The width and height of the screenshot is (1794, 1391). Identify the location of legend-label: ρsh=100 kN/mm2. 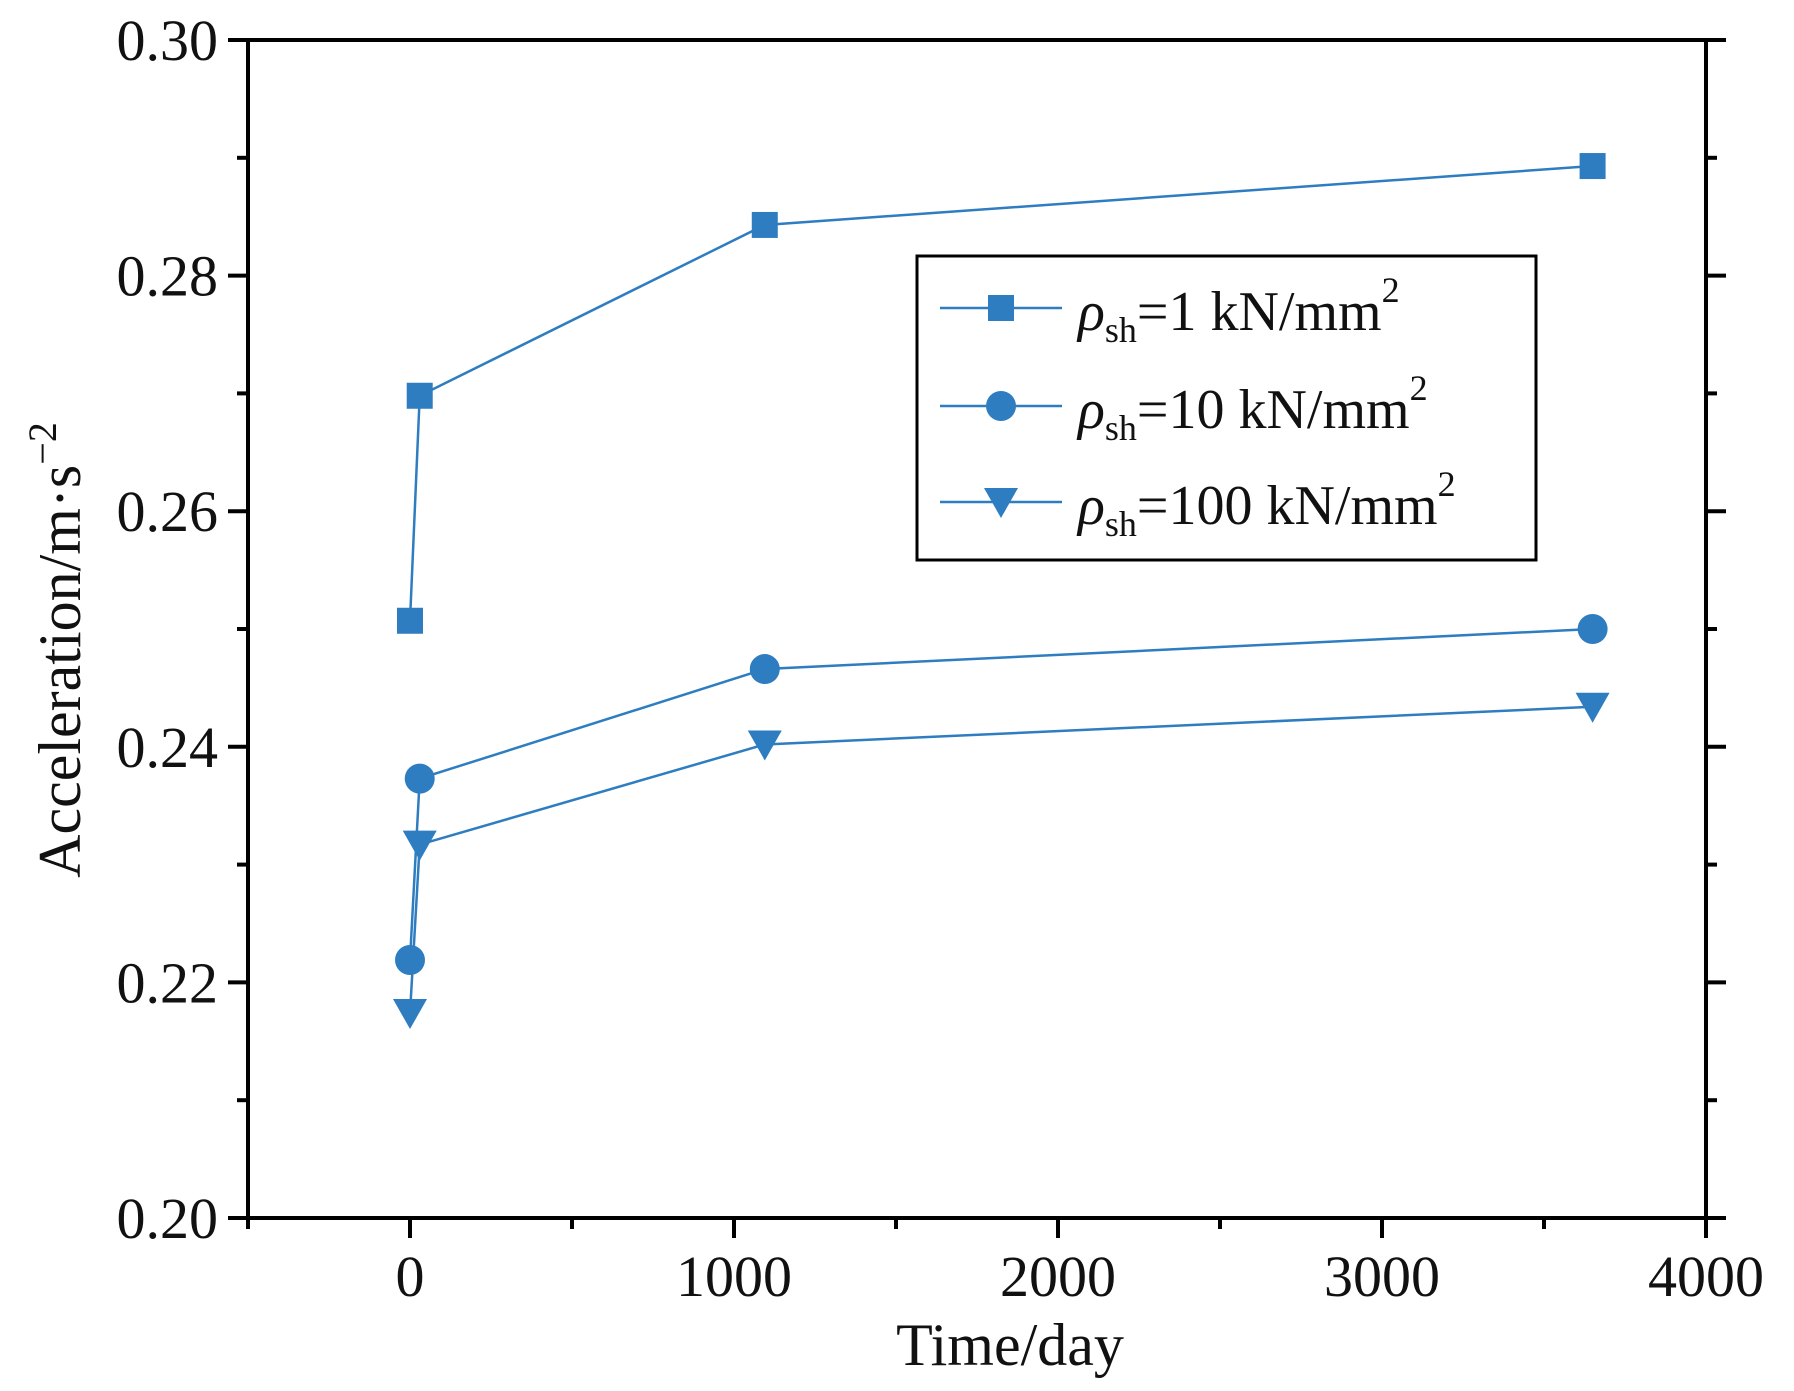
(1266, 504).